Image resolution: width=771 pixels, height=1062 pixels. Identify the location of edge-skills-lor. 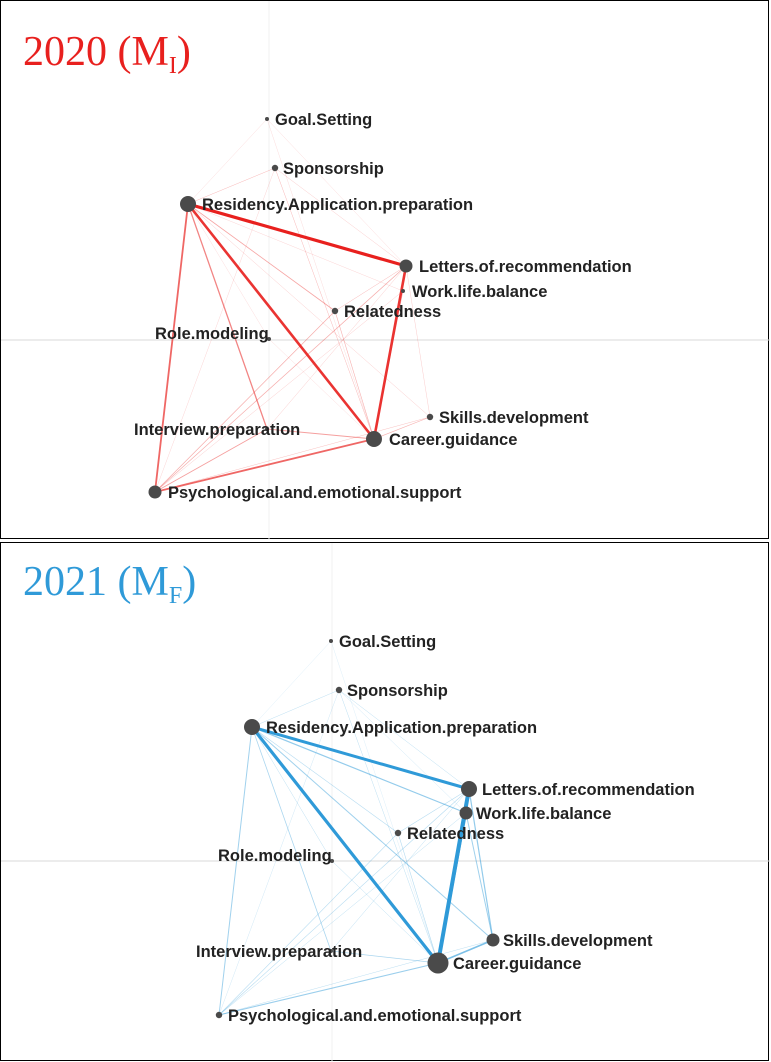
(418, 341).